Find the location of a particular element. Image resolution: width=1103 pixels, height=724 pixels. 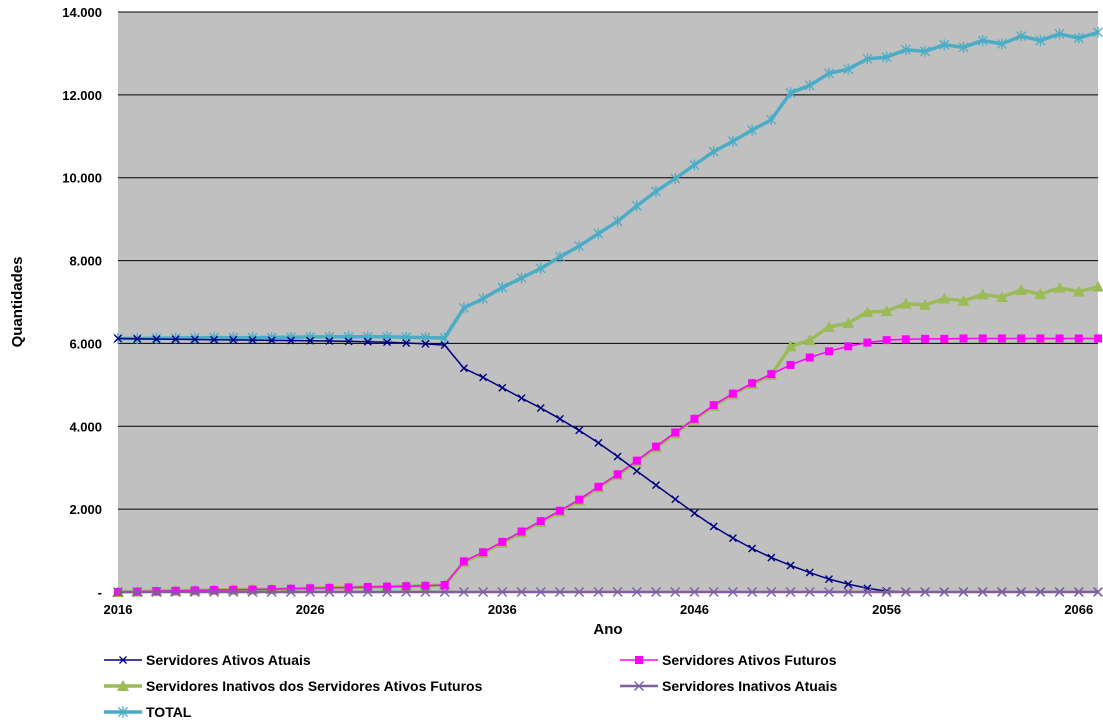

y-tick-label: 10.000 is located at coordinates (82, 178).